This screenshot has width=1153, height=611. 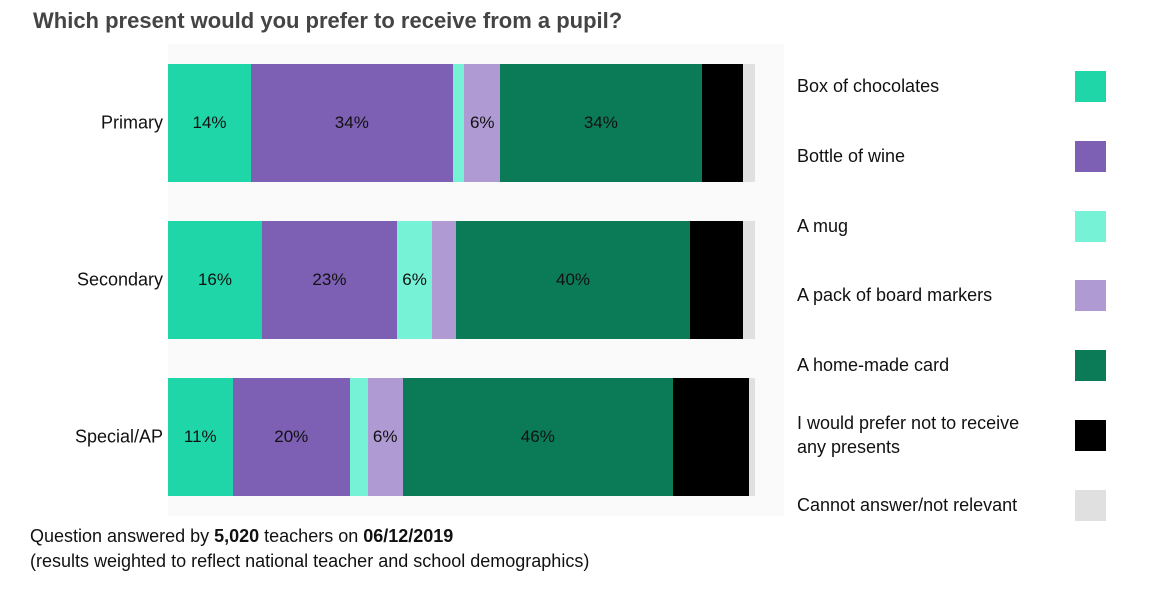 I want to click on bar-row-special-ap: 11% 20% 6% 46%, so click(x=461, y=437).